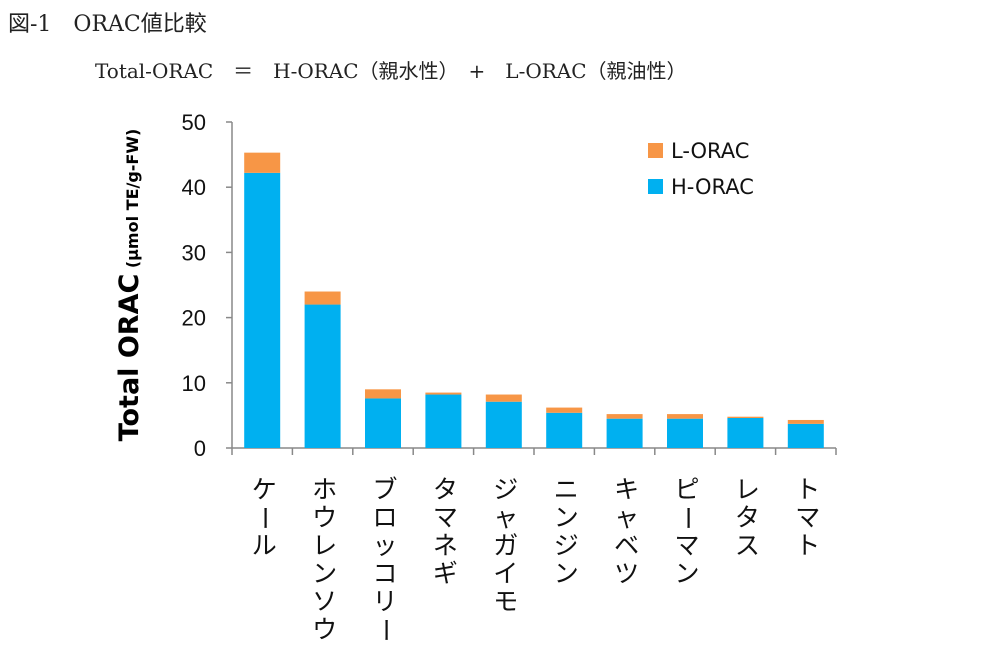 This screenshot has height=664, width=987. I want to click on x-tick-label-char: ス, so click(747, 545).